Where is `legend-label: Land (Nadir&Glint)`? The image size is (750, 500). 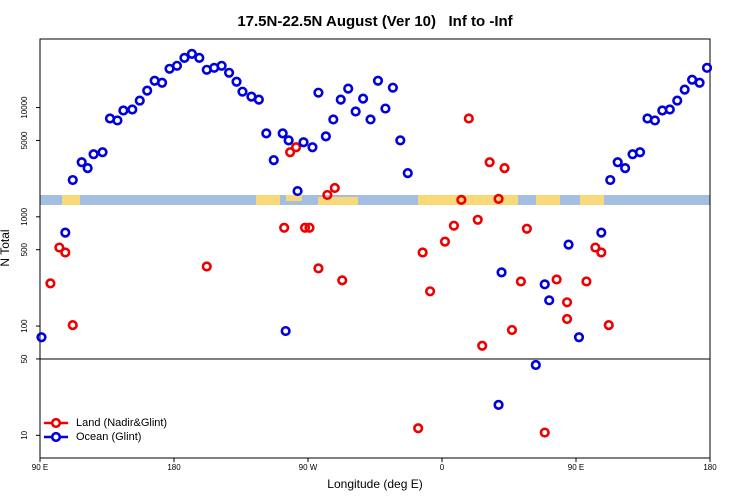 legend-label: Land (Nadir&Glint) is located at coordinates (121, 423).